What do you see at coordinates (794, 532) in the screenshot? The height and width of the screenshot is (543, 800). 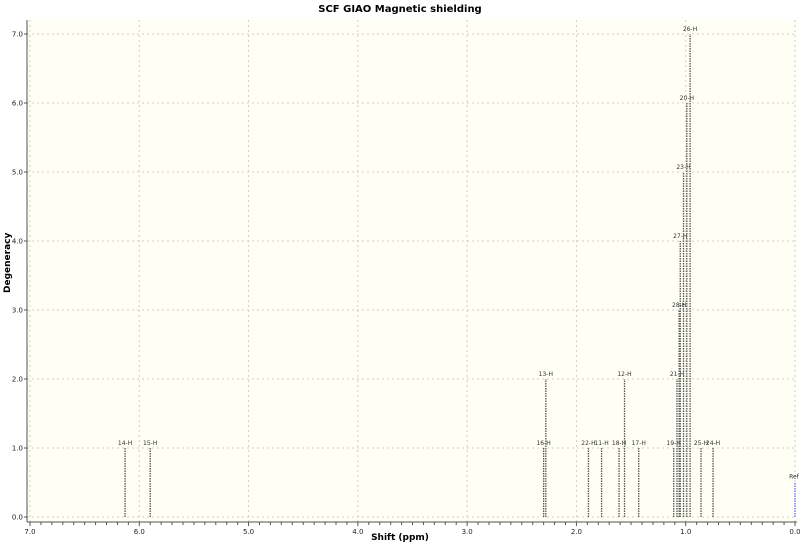 I see `x-tick-label: 0.0` at bounding box center [794, 532].